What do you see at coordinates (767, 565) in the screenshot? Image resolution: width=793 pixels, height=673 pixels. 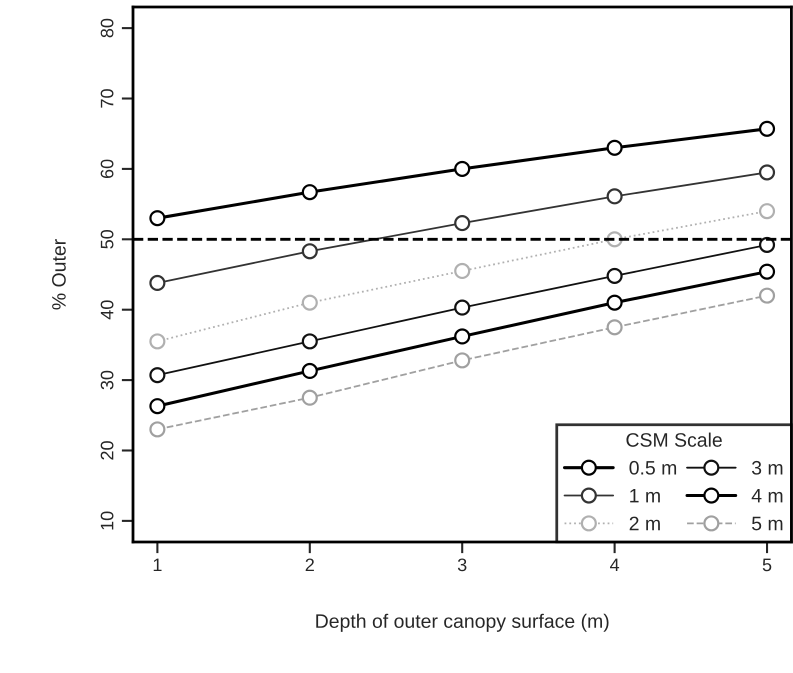 I see `x-tick-label: 5` at bounding box center [767, 565].